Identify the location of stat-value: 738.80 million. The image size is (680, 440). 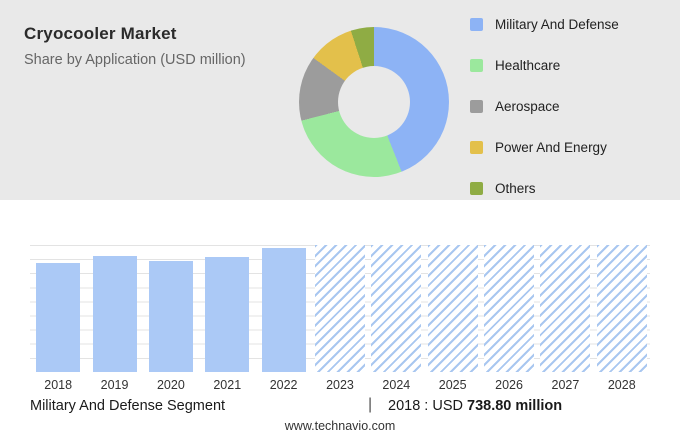
(515, 406).